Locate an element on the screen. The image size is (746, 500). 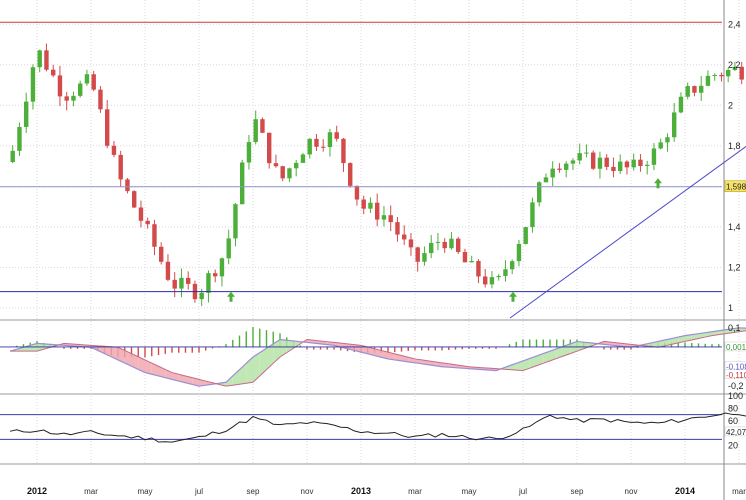
macd-tick-label: 0,1 is located at coordinates (734, 328).